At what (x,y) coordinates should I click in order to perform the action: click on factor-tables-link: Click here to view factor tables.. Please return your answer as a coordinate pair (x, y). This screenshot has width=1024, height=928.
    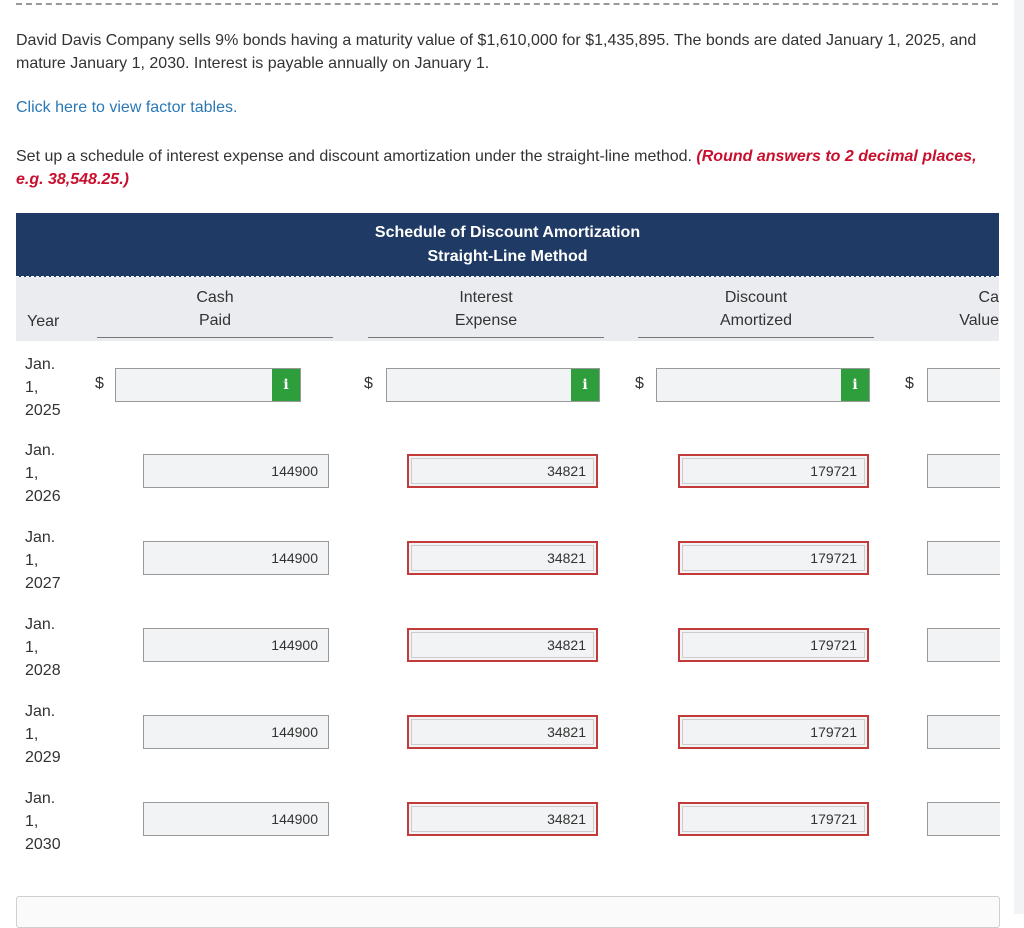
    Looking at the image, I should click on (127, 107).